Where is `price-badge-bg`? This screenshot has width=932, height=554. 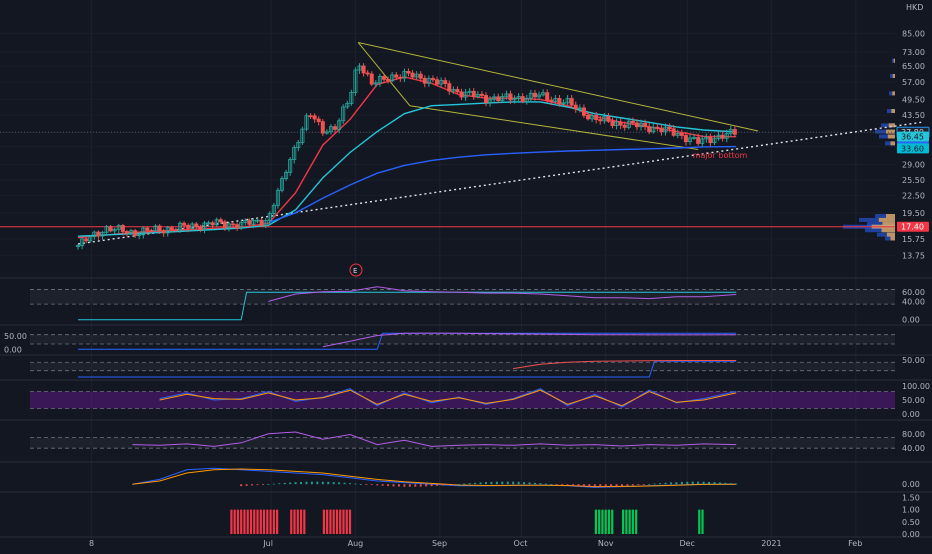 price-badge-bg is located at coordinates (913, 136).